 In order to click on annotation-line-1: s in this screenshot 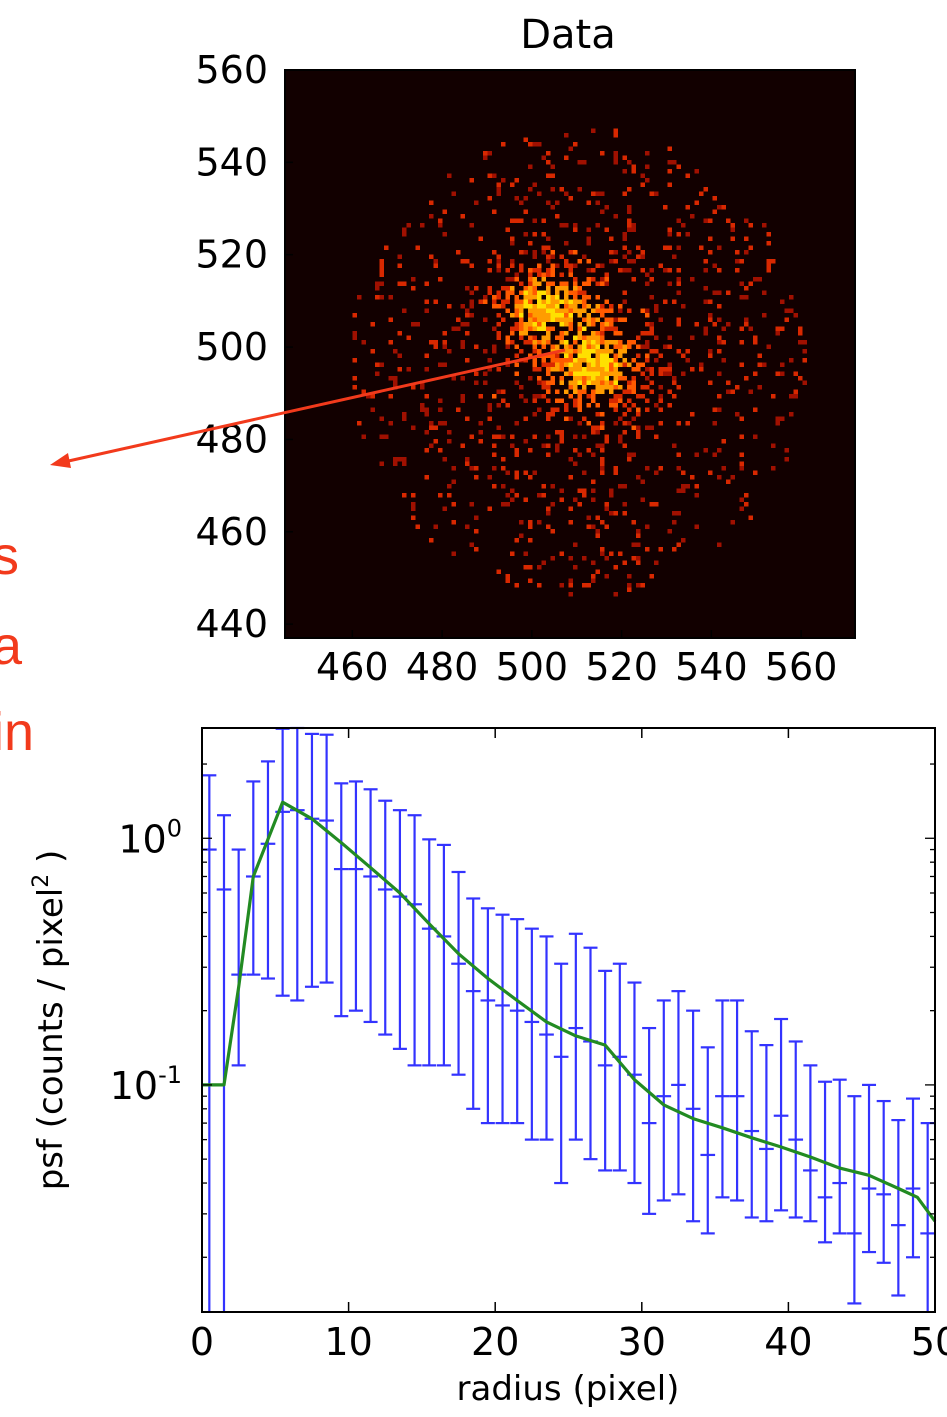, I will do `click(9, 556)`.